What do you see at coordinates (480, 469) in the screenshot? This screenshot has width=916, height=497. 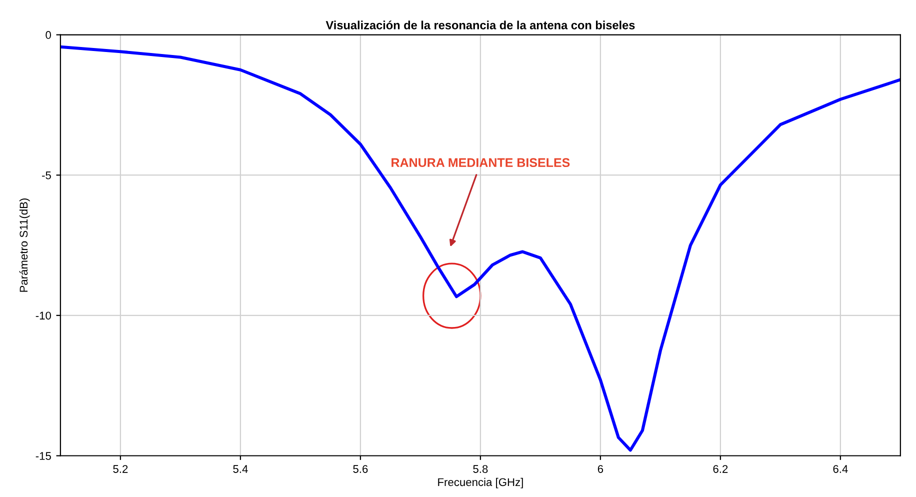 I see `x-tick-label: 5.8` at bounding box center [480, 469].